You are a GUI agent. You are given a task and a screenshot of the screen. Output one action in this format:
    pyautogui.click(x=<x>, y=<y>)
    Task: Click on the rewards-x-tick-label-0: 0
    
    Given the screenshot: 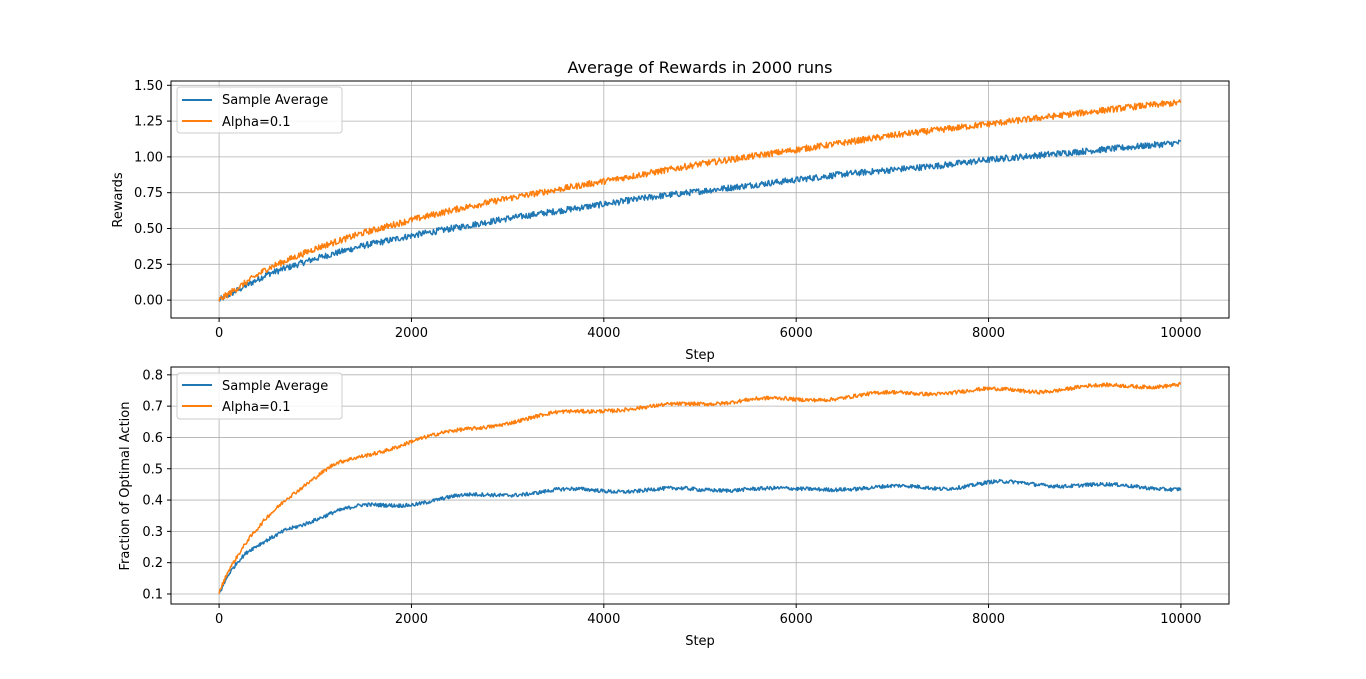 What is the action you would take?
    pyautogui.click(x=219, y=333)
    